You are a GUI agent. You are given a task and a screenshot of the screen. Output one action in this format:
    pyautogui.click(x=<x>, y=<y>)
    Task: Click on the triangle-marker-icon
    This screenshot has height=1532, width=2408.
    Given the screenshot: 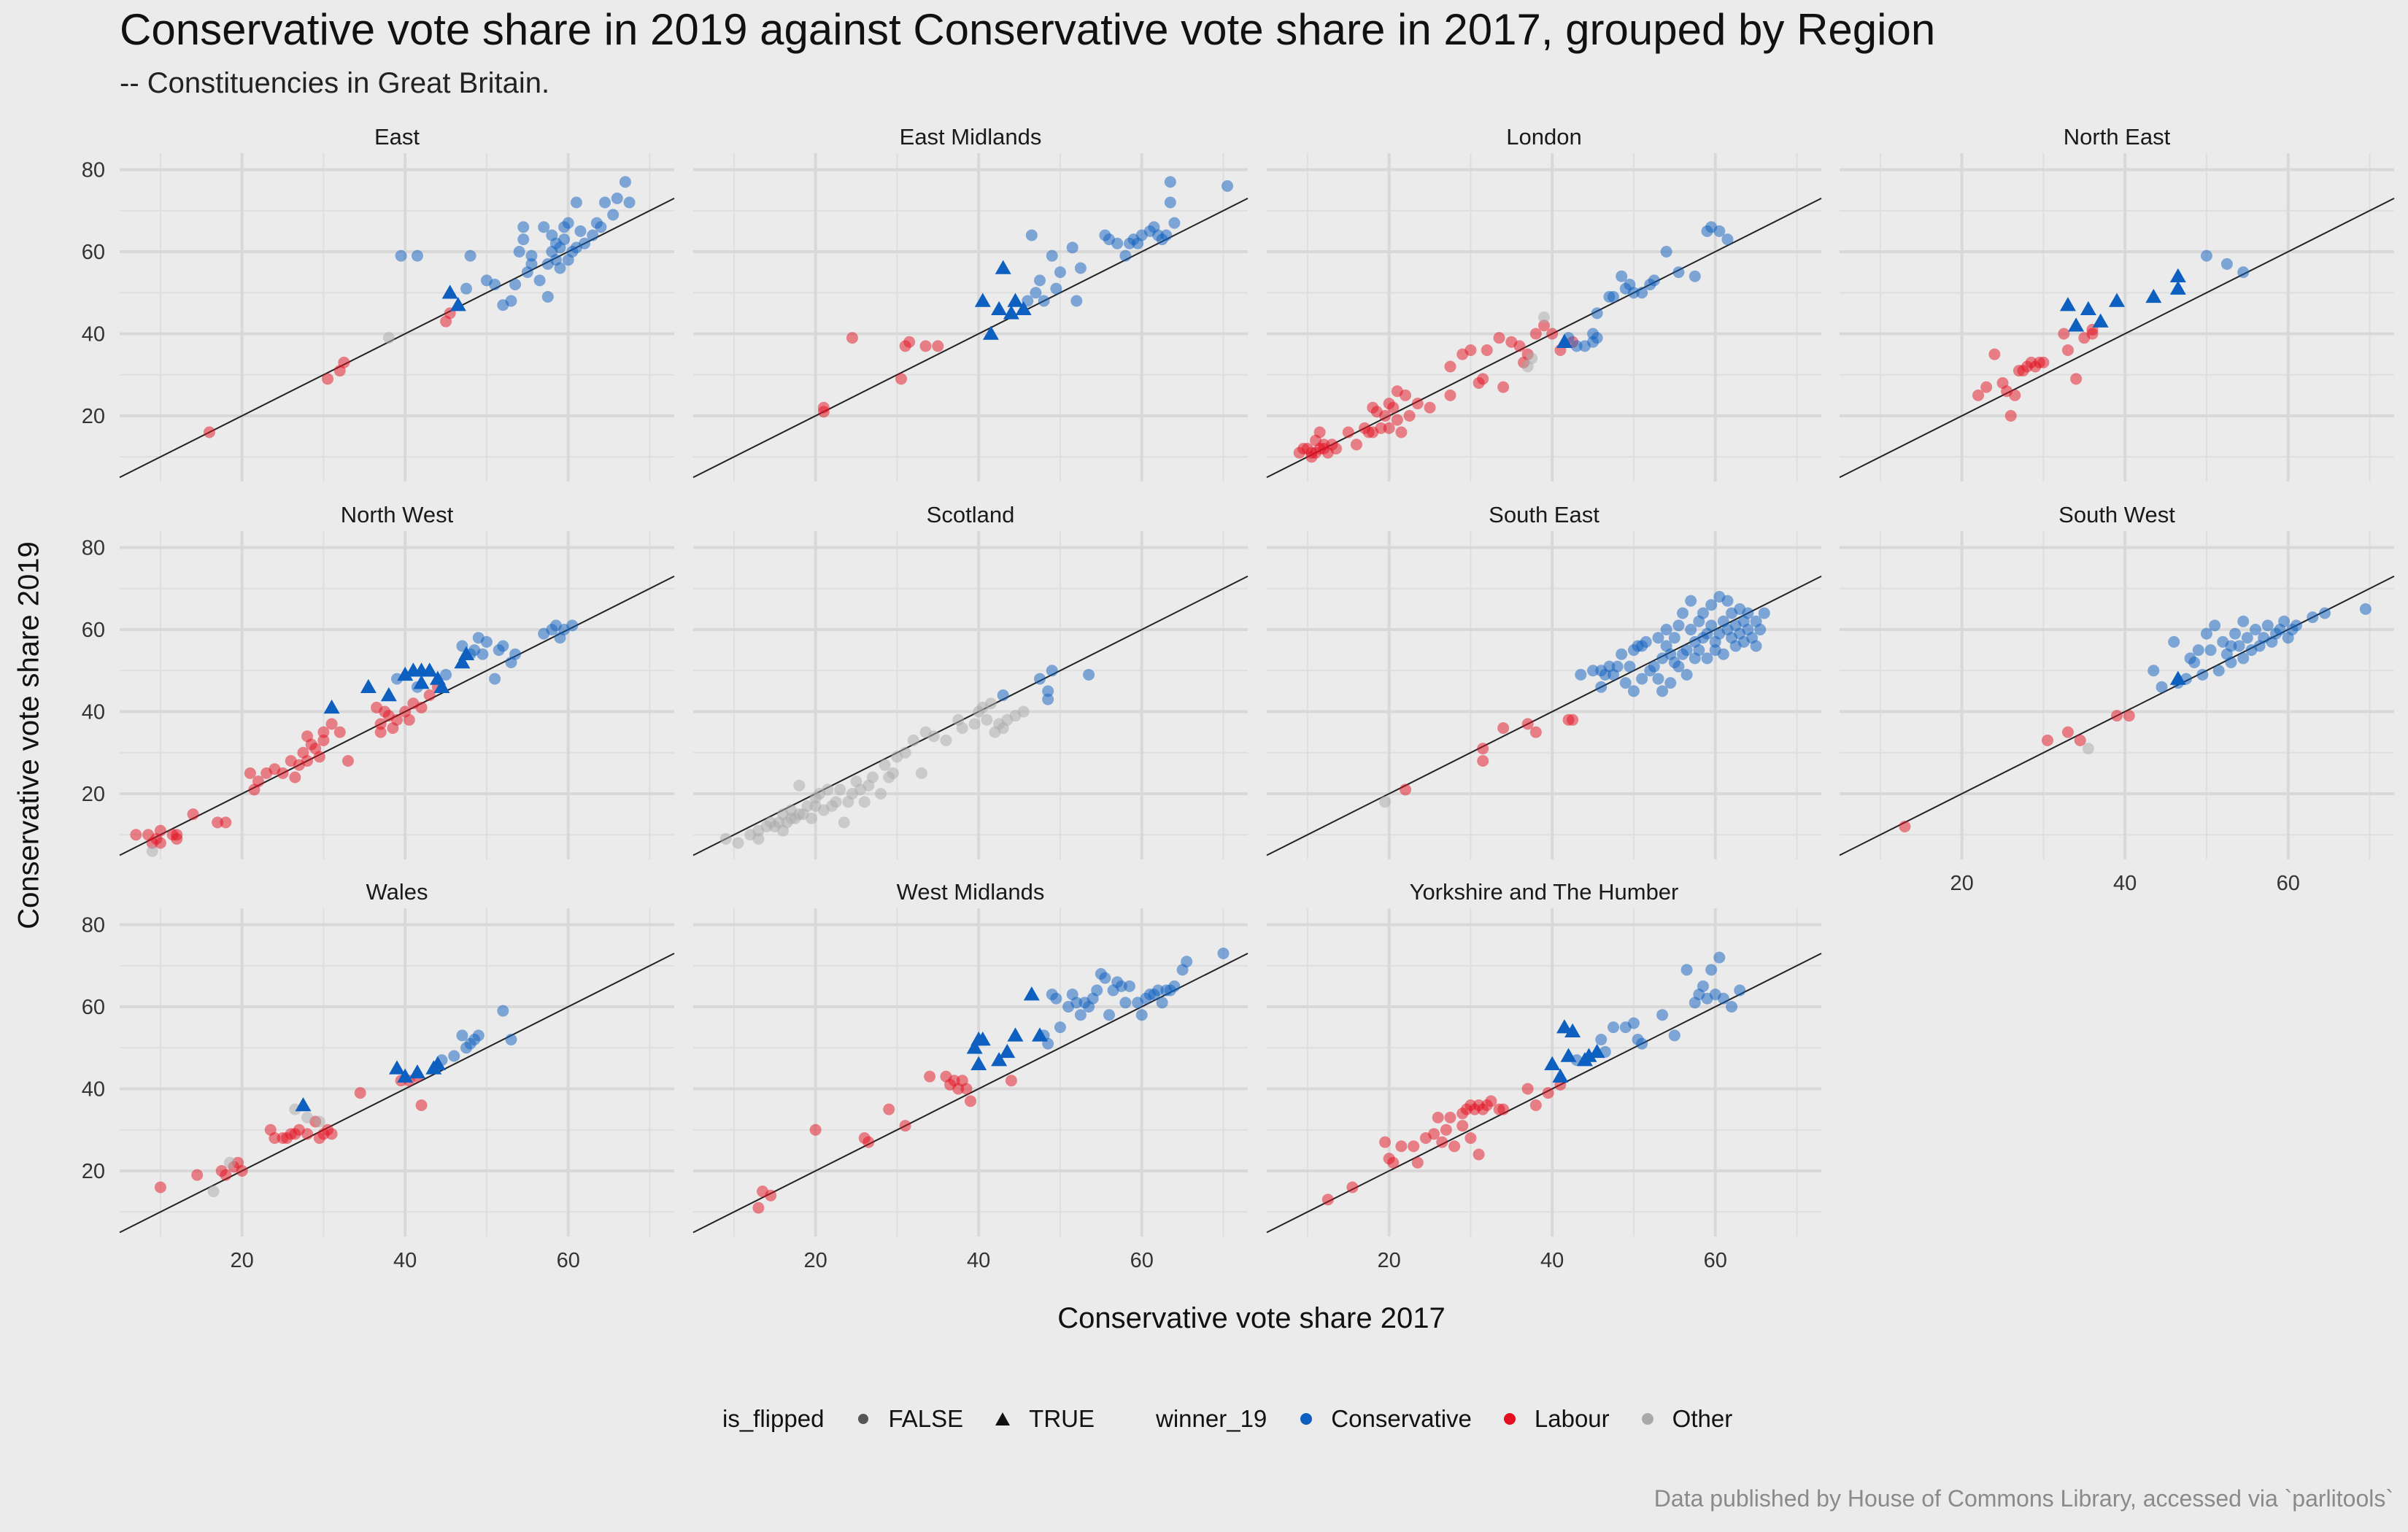 What is the action you would take?
    pyautogui.click(x=1003, y=1419)
    